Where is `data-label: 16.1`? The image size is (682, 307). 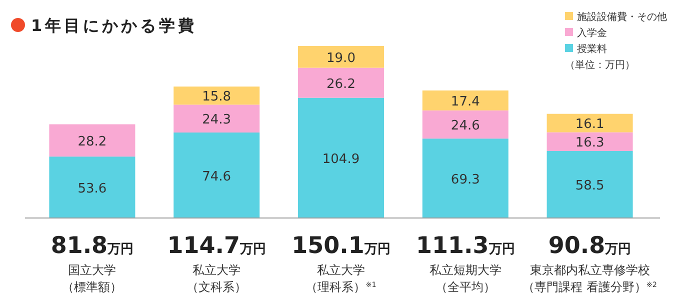 data-label: 16.1 is located at coordinates (589, 124).